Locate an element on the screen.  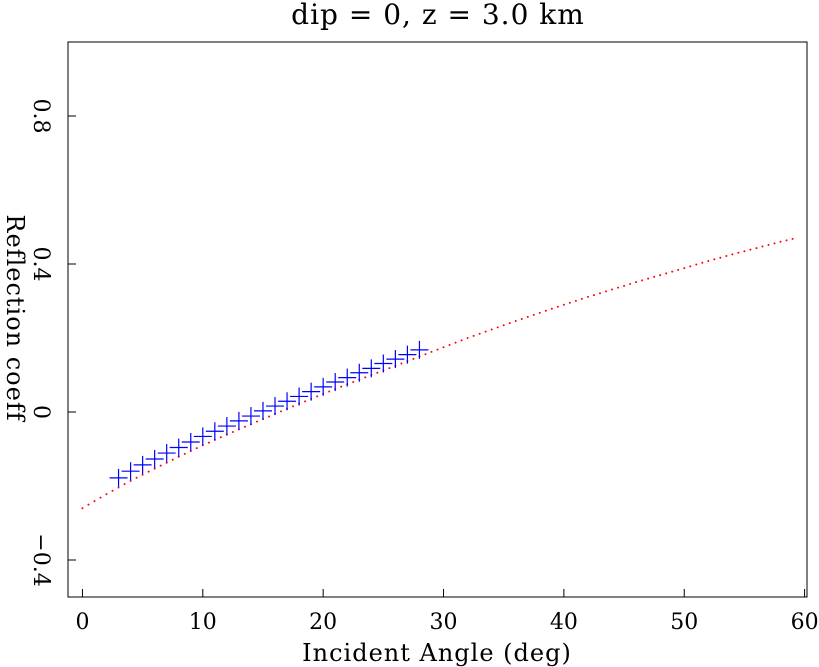
chart-title: dip = 0, z = 3.0 km is located at coordinates (438, 15).